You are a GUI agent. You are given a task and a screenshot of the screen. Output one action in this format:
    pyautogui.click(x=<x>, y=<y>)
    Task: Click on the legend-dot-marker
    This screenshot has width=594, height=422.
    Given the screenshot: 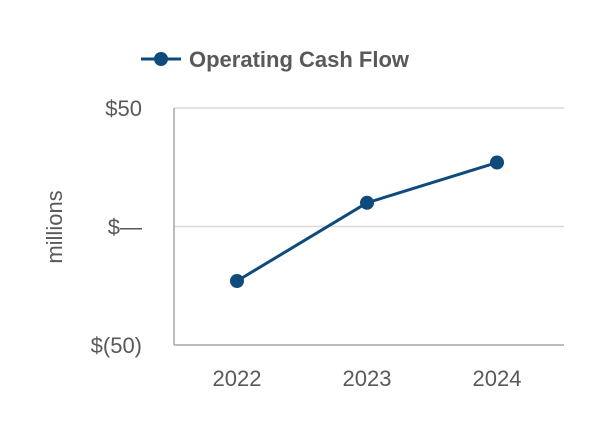 What is the action you would take?
    pyautogui.click(x=161, y=59)
    